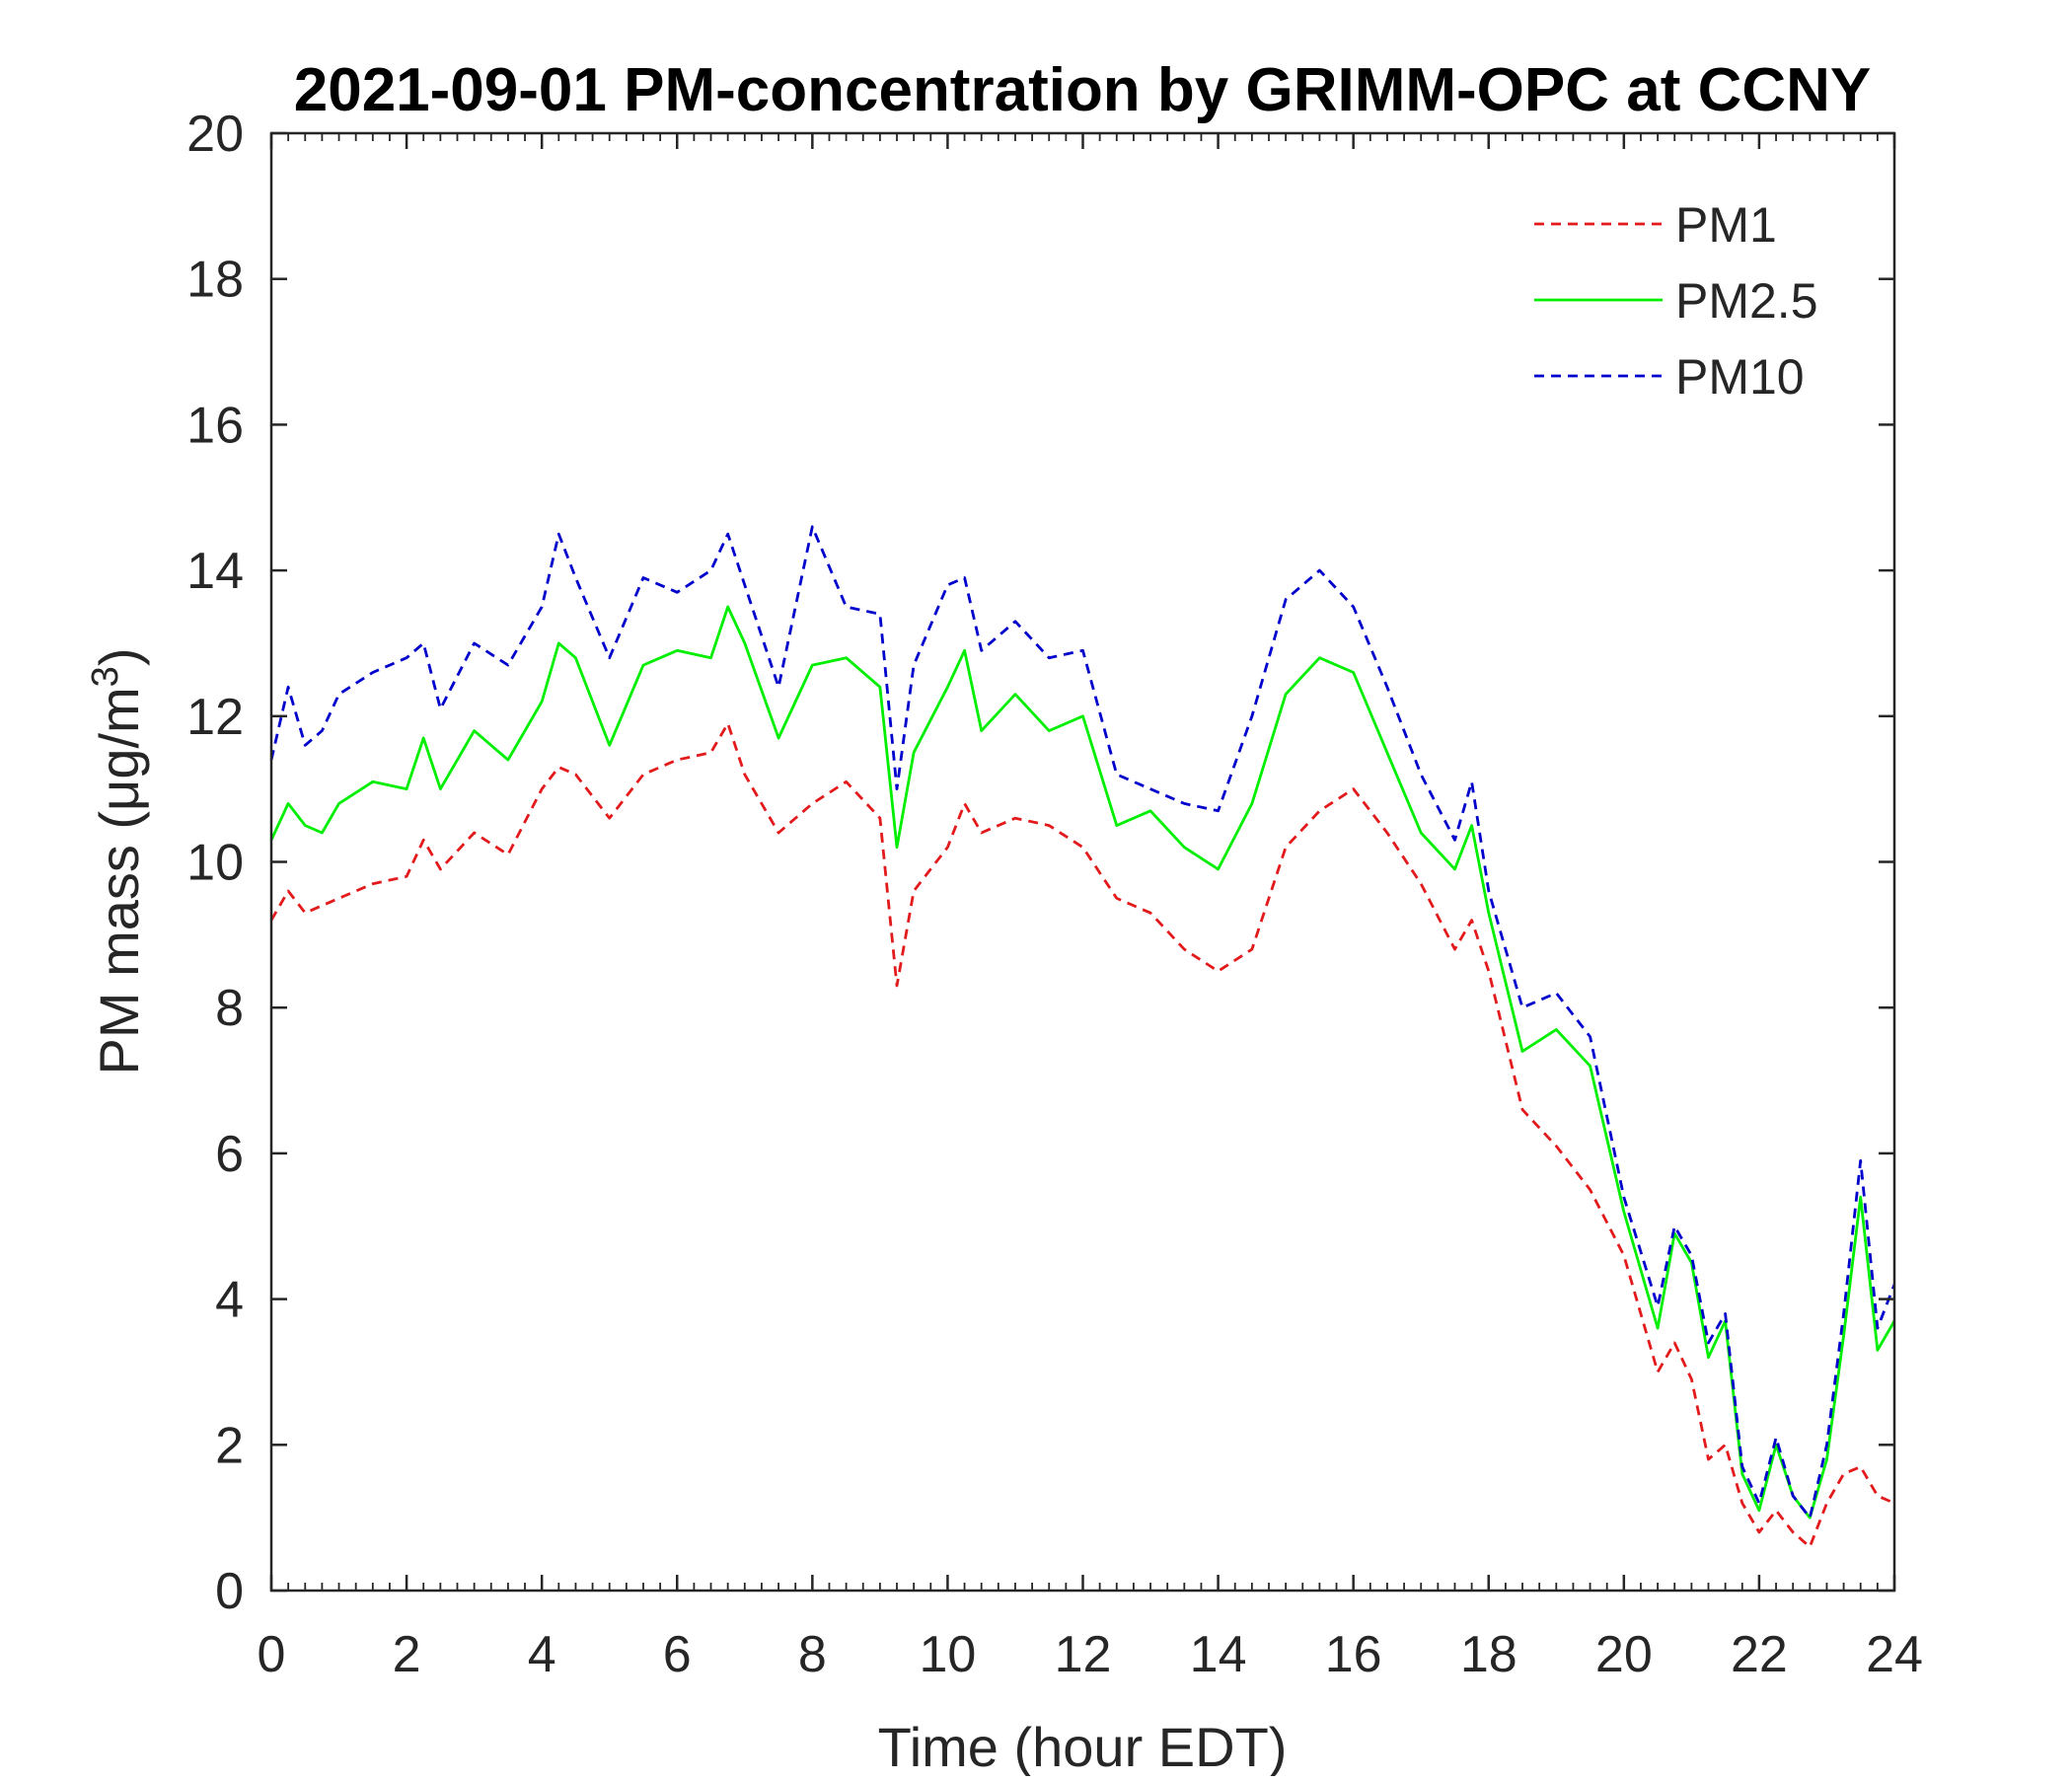  Describe the element at coordinates (215, 572) in the screenshot. I see `y-tick-label: 14` at that location.